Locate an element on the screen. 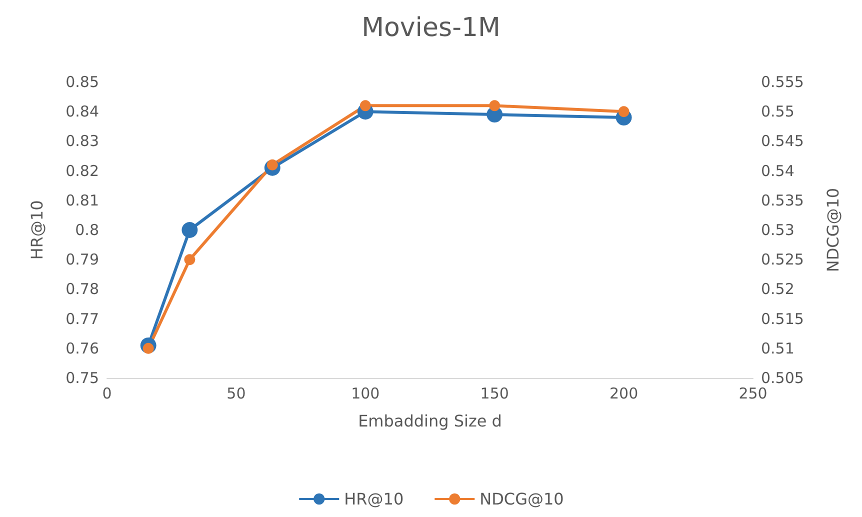  y-tick-label: 0.79 is located at coordinates (82, 259).